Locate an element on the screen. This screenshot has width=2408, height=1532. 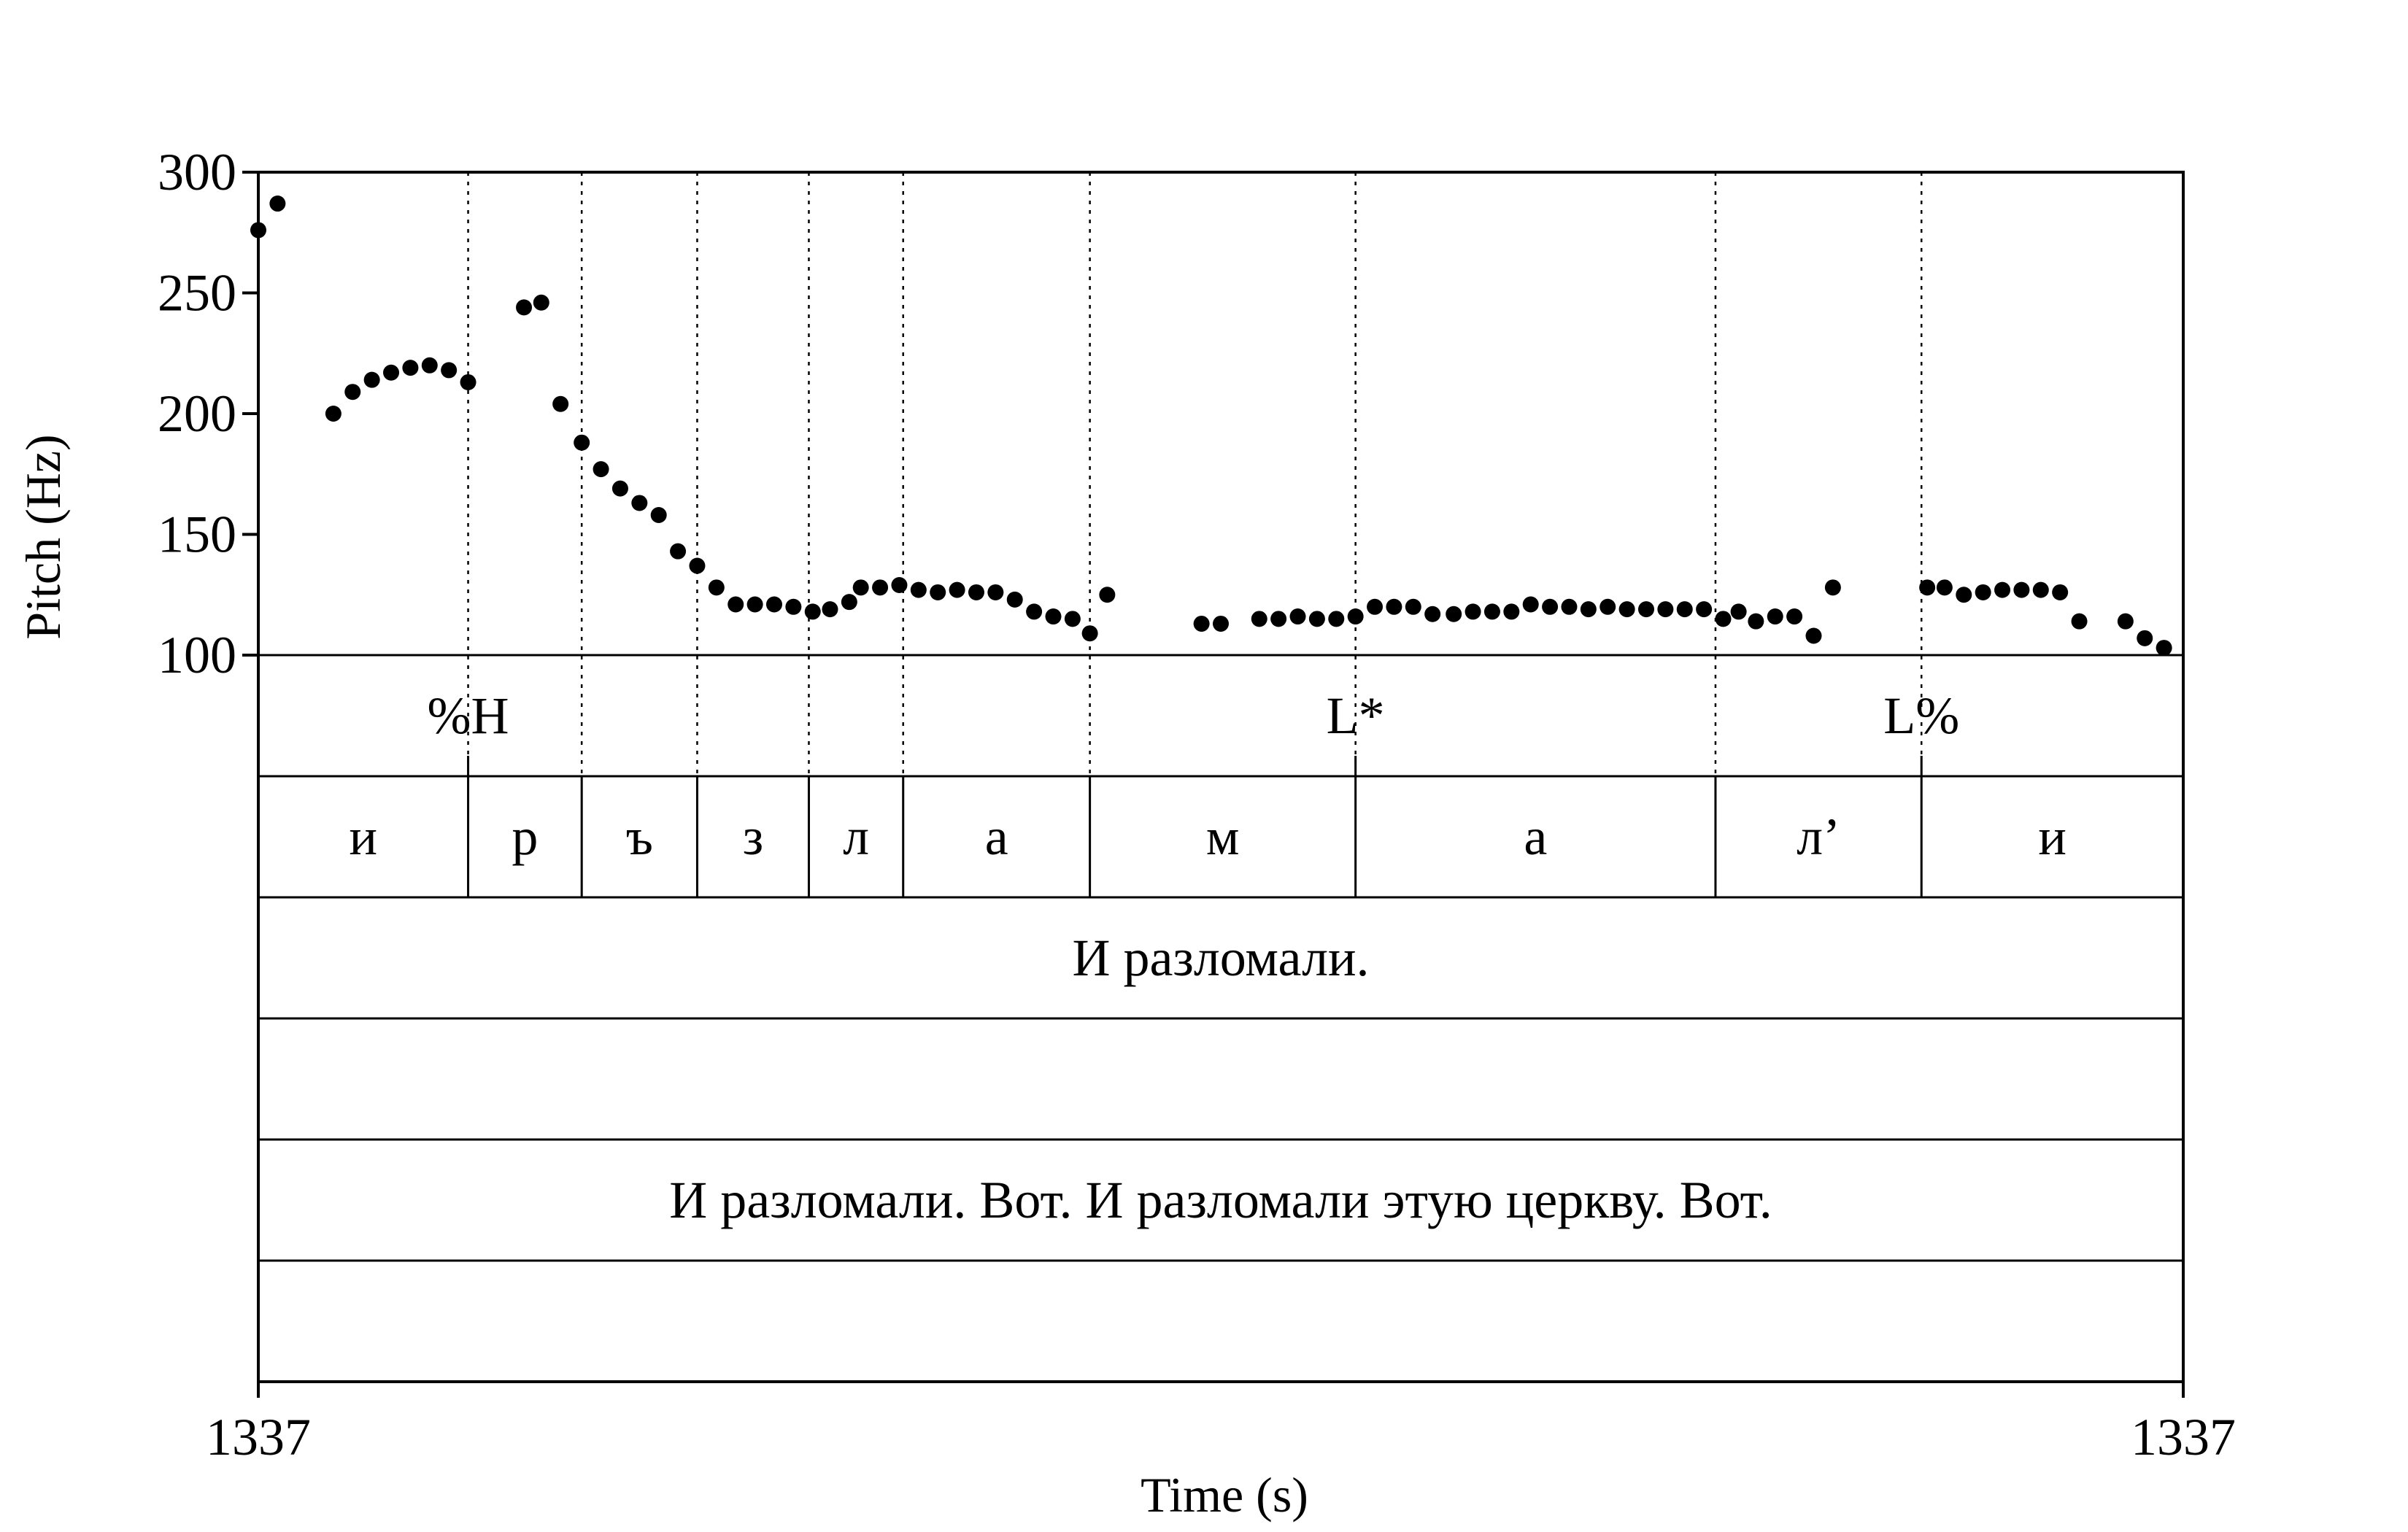
y-tick-label: 150 is located at coordinates (197, 535).